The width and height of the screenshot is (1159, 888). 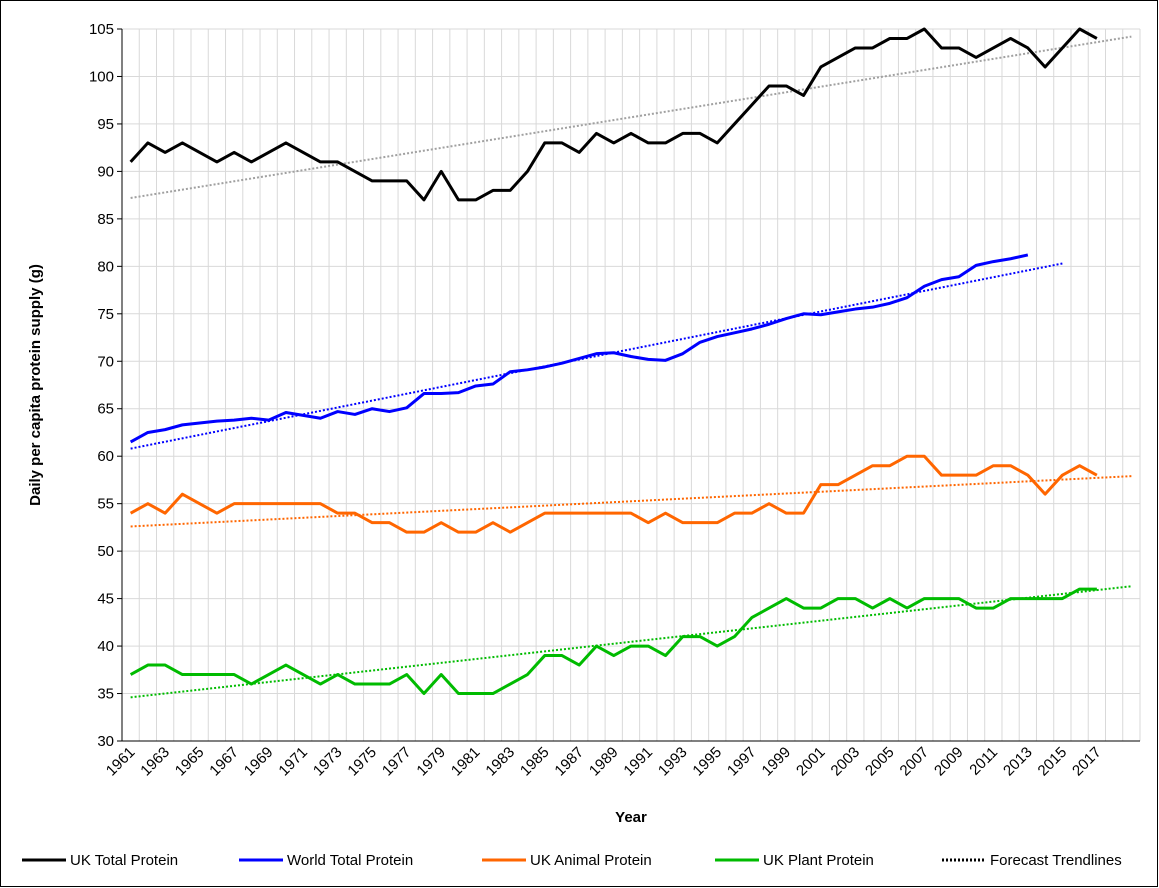 I want to click on y-tick-label: 60, so click(x=105, y=456).